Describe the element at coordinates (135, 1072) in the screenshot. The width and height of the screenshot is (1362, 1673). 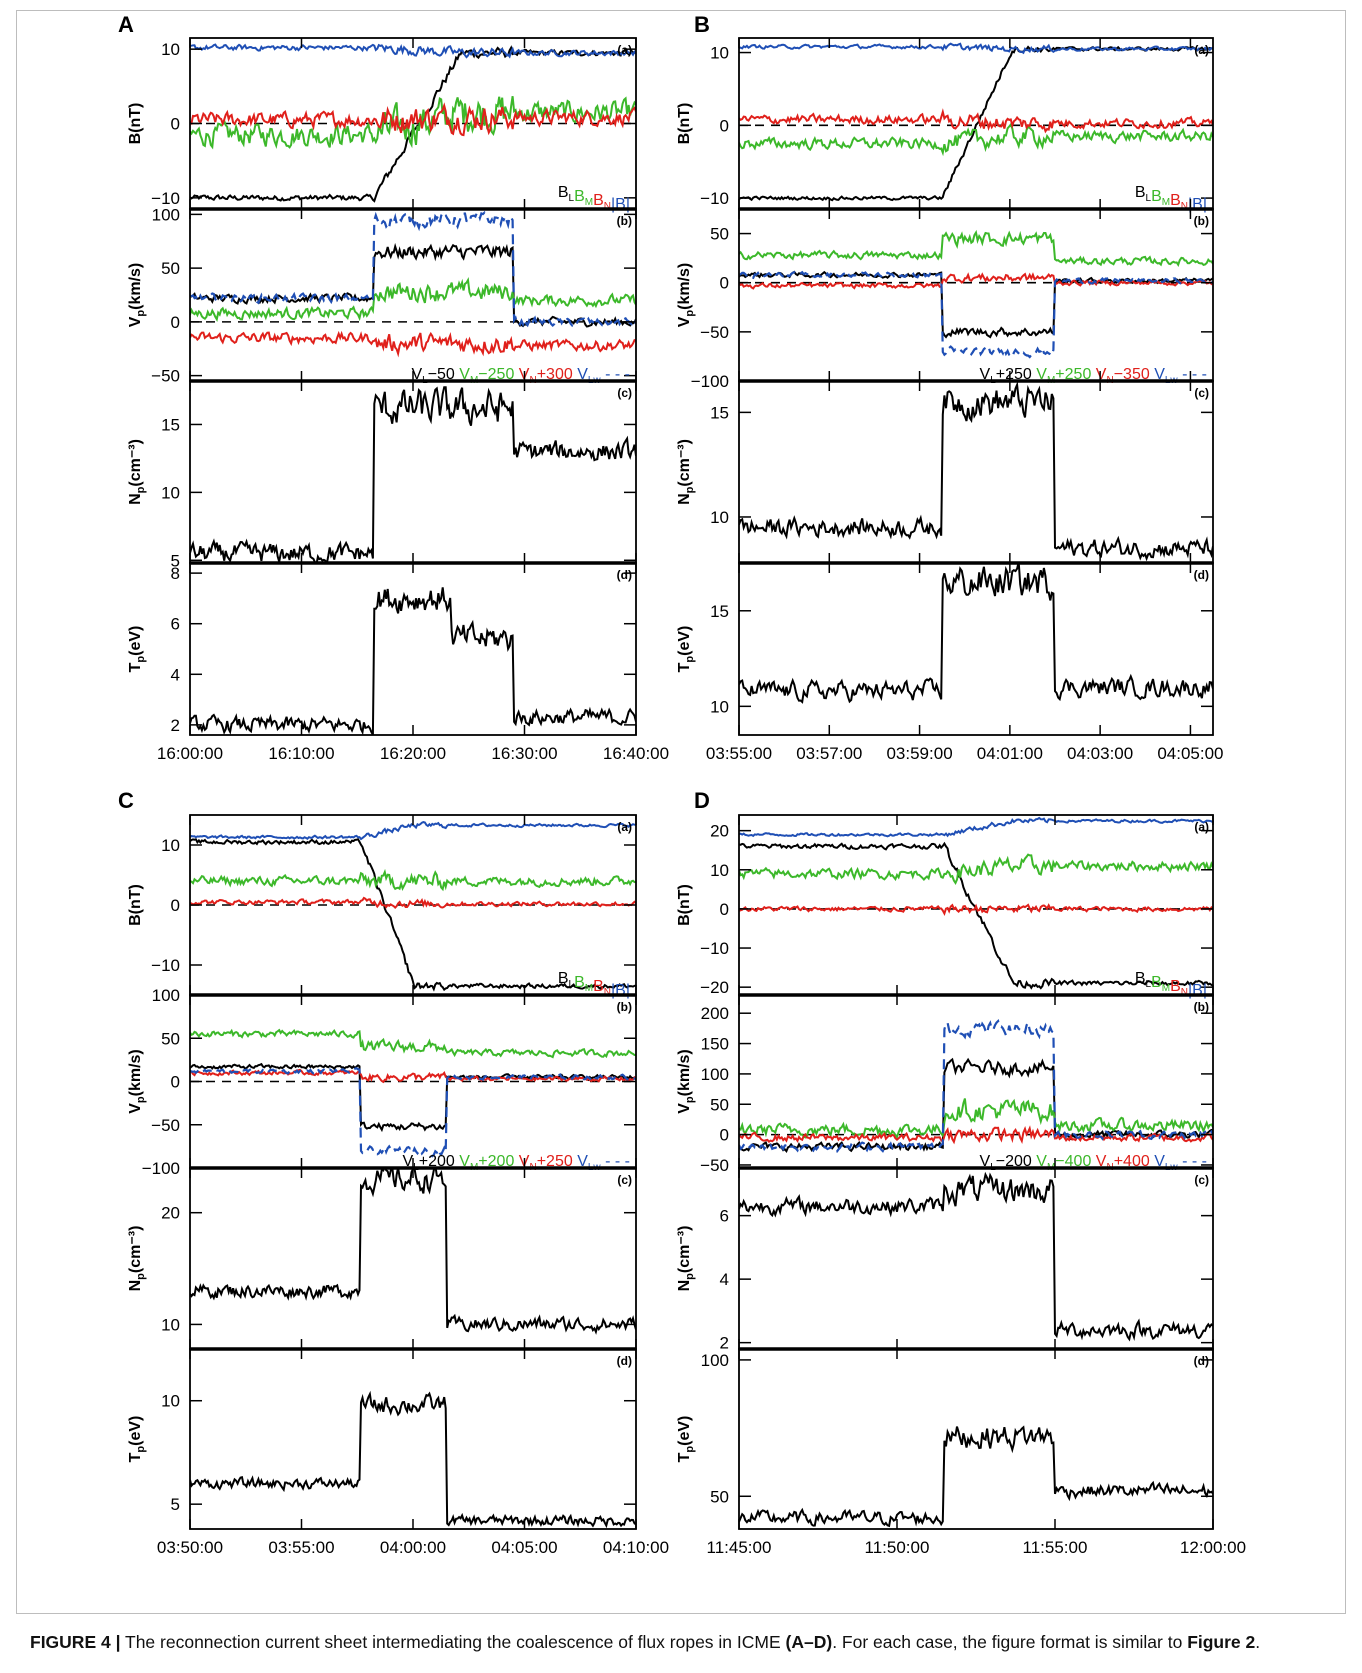
I see `y-label-unit: (km/s)` at that location.